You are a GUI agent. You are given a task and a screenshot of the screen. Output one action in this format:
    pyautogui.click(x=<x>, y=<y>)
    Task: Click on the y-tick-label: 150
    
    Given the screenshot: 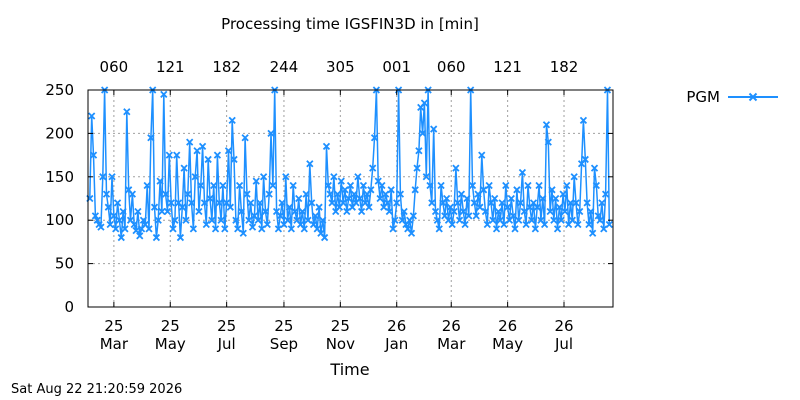 What is the action you would take?
    pyautogui.click(x=59, y=177)
    